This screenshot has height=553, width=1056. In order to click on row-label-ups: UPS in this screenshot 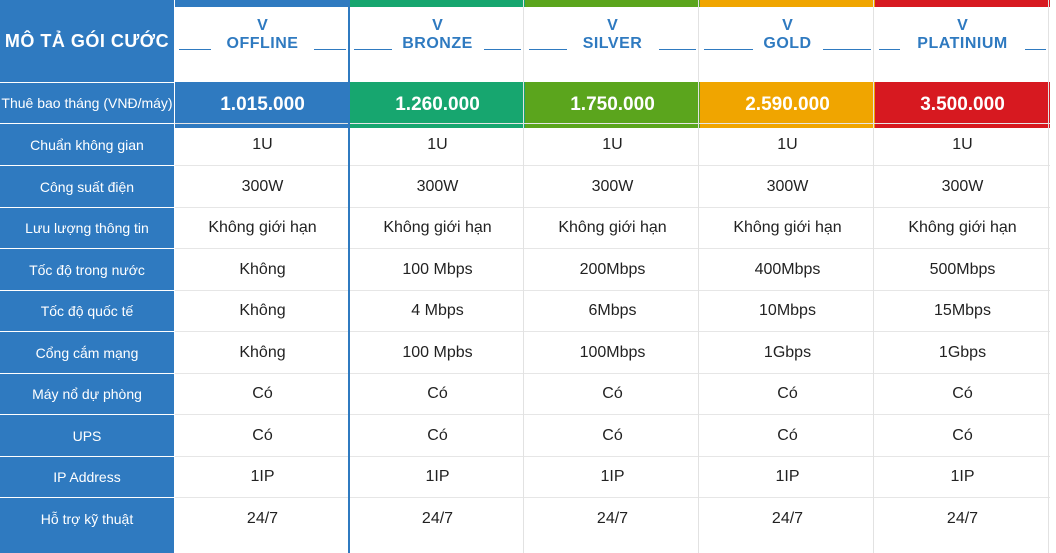, I will do `click(87, 435)`.